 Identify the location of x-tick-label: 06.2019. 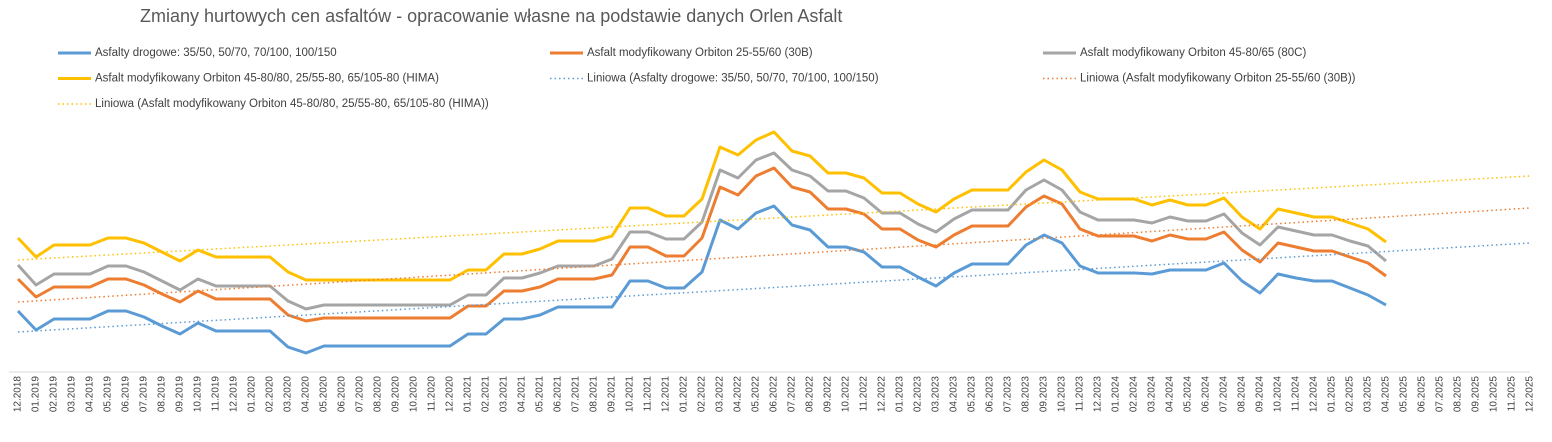
(126, 394).